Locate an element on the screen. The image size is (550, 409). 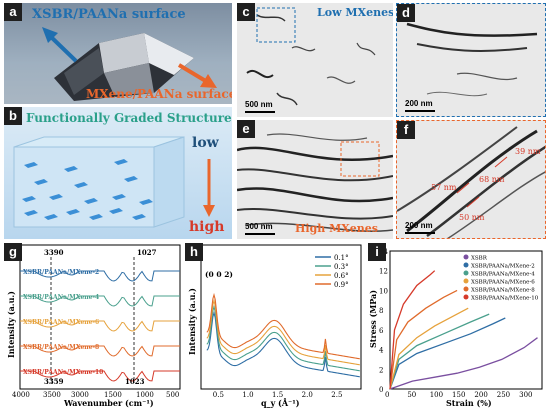
tem-image-low is located at coordinates (311, 56).